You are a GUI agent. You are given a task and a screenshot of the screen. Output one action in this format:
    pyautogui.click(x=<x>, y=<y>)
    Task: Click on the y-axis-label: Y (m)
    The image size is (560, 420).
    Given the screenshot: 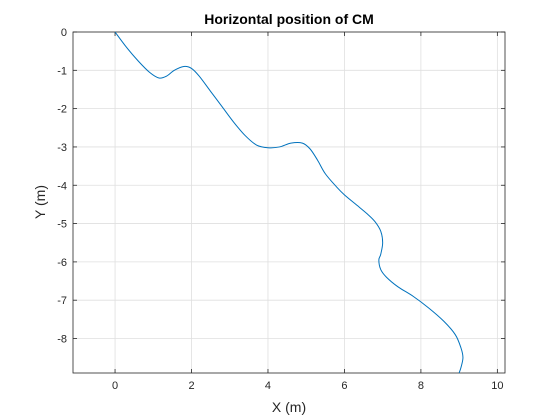 What is the action you would take?
    pyautogui.click(x=40, y=202)
    